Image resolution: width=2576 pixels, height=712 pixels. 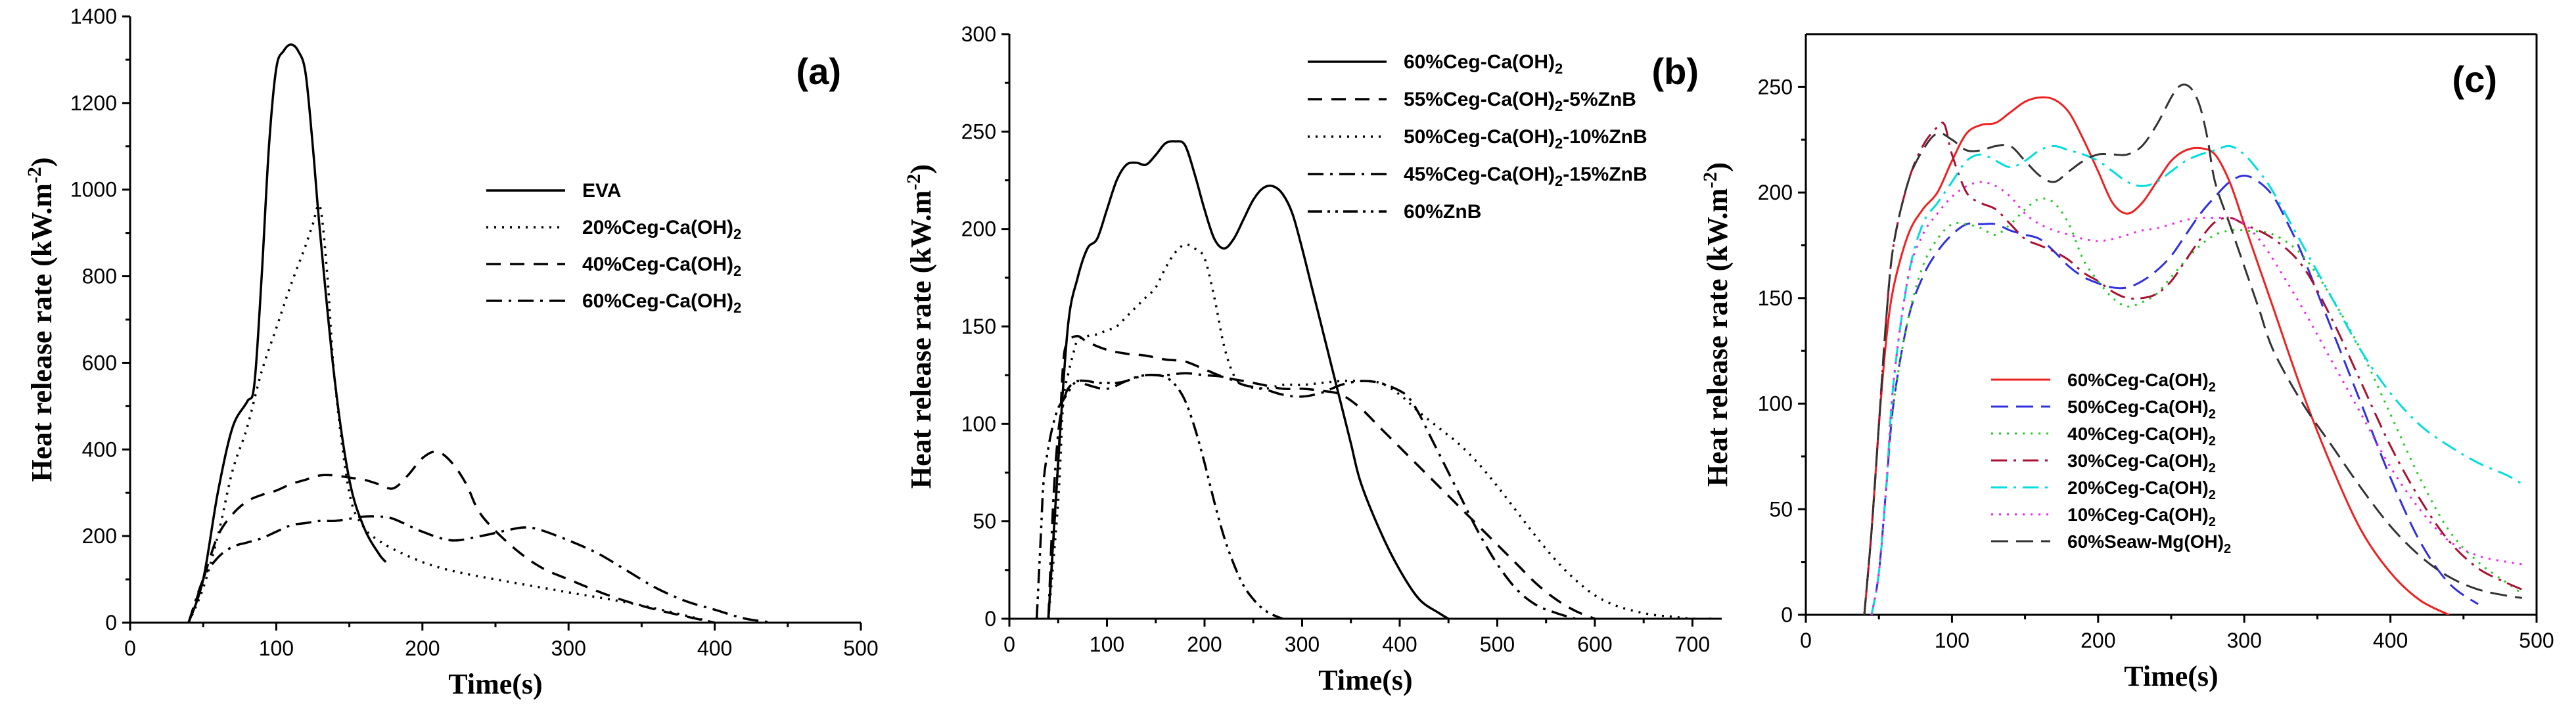 I want to click on y-tick-label: 800, so click(x=99, y=276).